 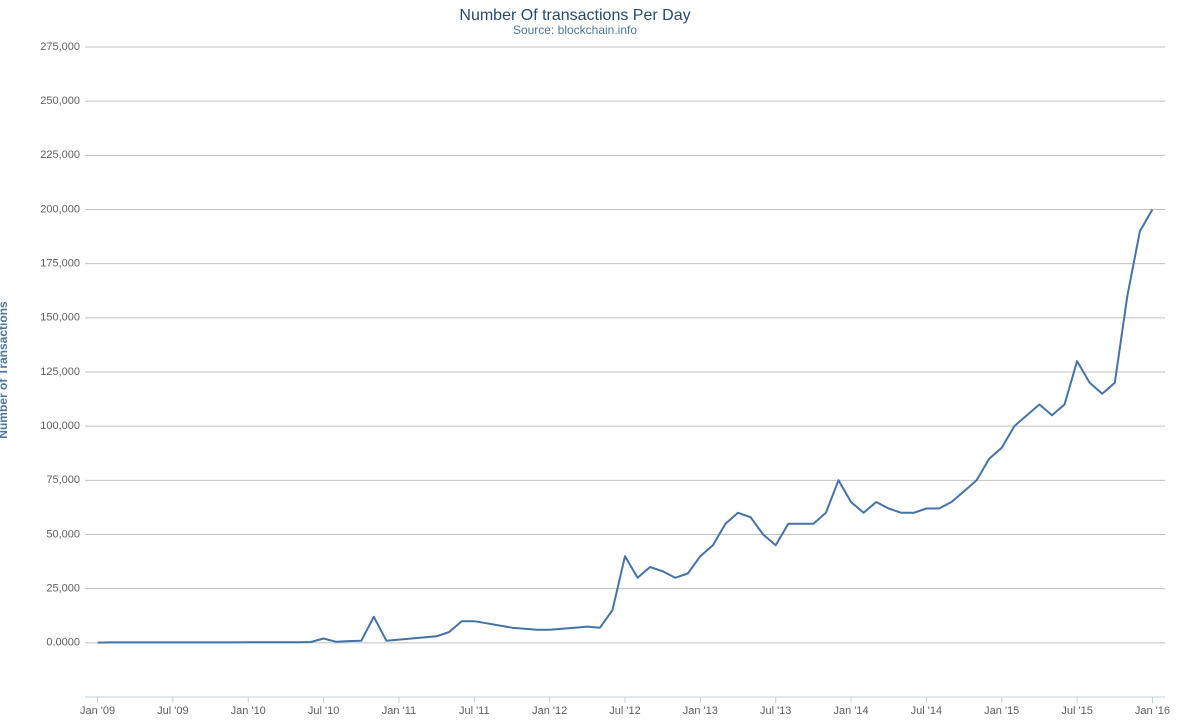 I want to click on y-tick-label: 250,000, so click(x=60, y=101).